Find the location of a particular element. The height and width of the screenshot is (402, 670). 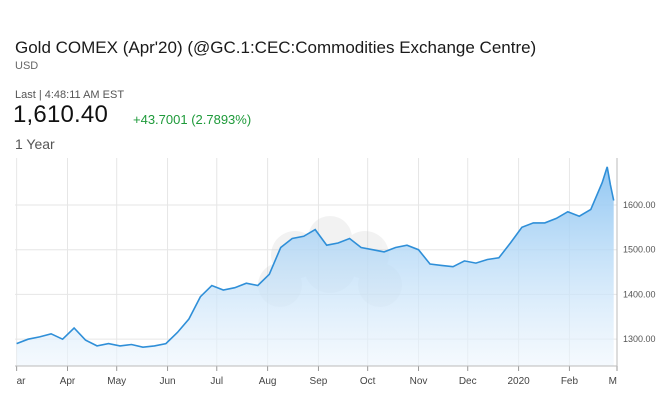

last-price: 1,610.40 is located at coordinates (61, 114).